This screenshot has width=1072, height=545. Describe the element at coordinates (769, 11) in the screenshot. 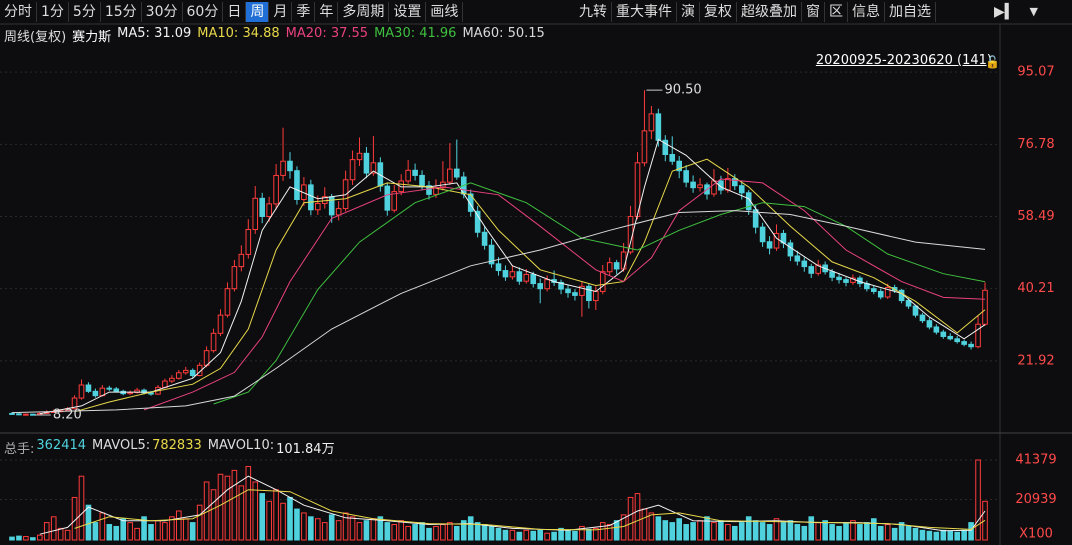

I see `toolbar-button: 超级叠加` at that location.